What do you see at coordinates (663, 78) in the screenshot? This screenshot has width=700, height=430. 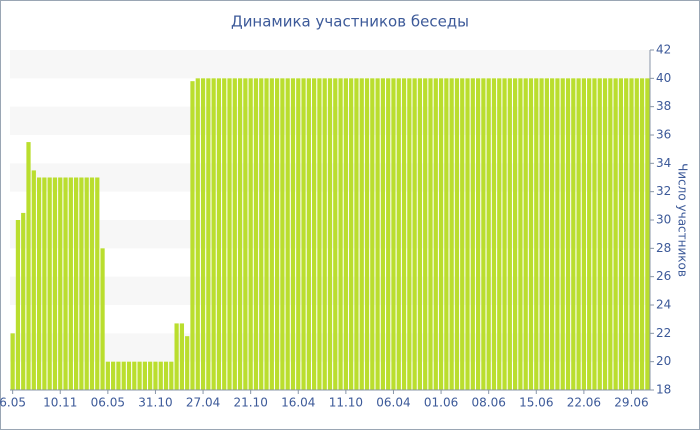 I see `y-tick-label: 40` at bounding box center [663, 78].